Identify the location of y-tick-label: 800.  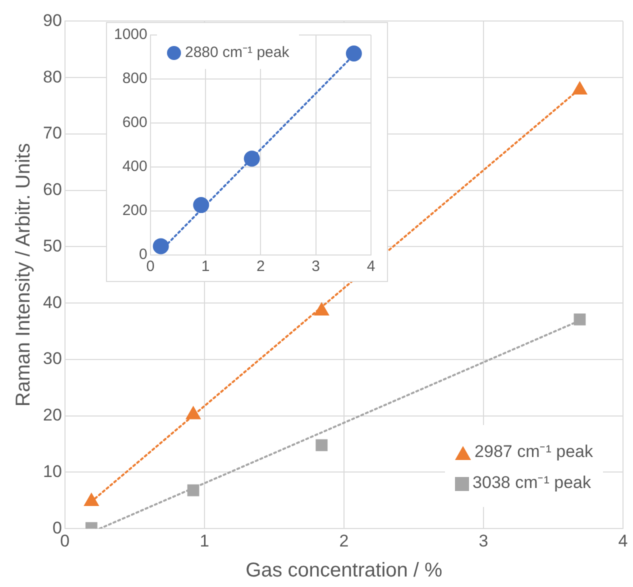
(135, 79).